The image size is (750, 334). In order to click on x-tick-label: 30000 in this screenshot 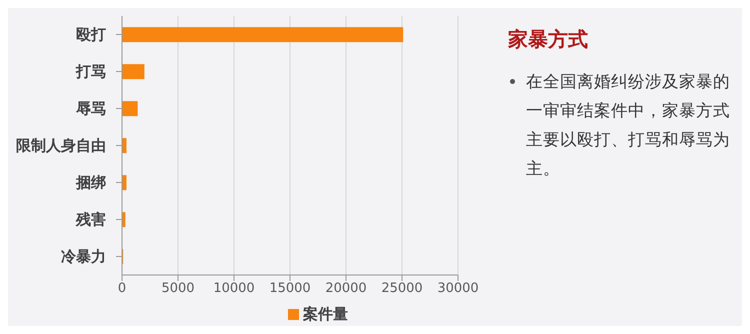, I will do `click(458, 288)`.